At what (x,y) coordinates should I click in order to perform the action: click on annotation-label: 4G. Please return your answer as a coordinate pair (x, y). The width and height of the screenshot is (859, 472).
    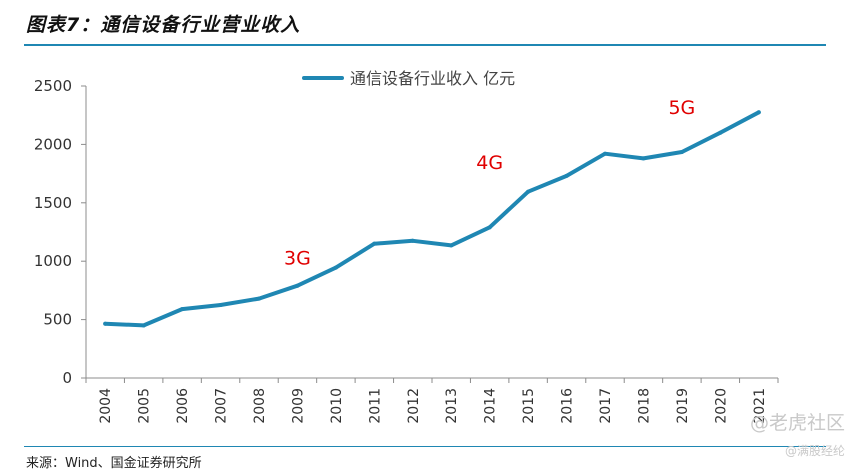
    Looking at the image, I should click on (489, 163).